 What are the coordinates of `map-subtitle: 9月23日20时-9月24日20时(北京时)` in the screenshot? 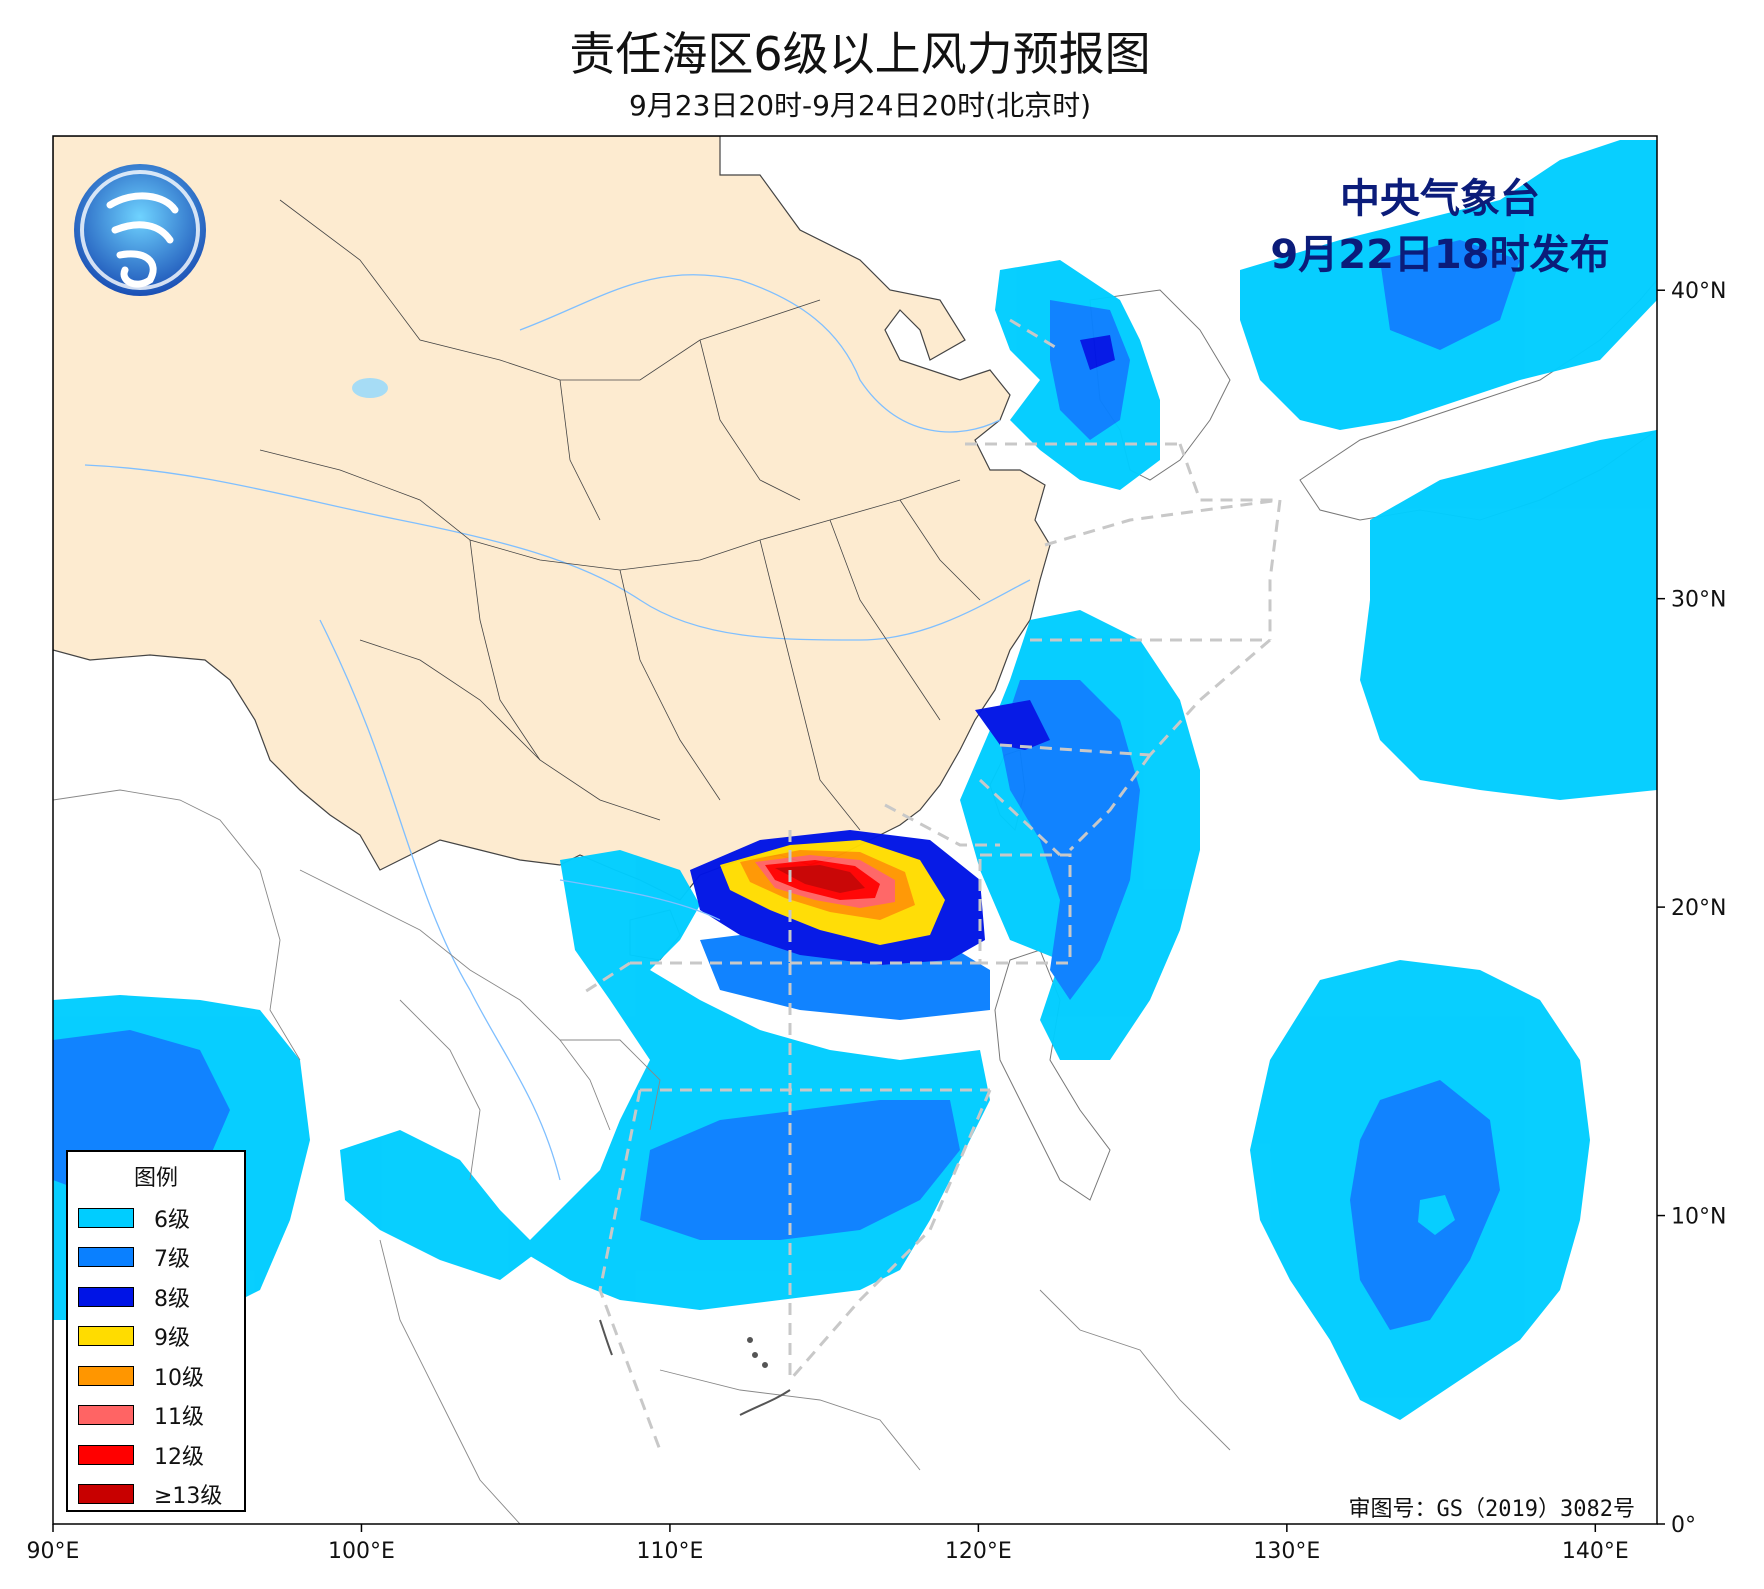 It's located at (860, 105).